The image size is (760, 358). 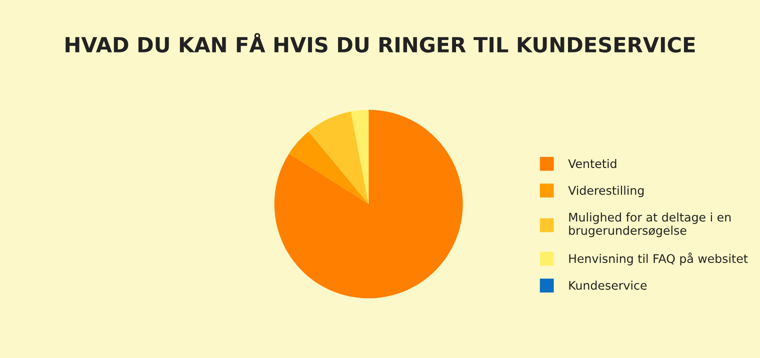 I want to click on legend-label: Viderestilling, so click(x=606, y=192).